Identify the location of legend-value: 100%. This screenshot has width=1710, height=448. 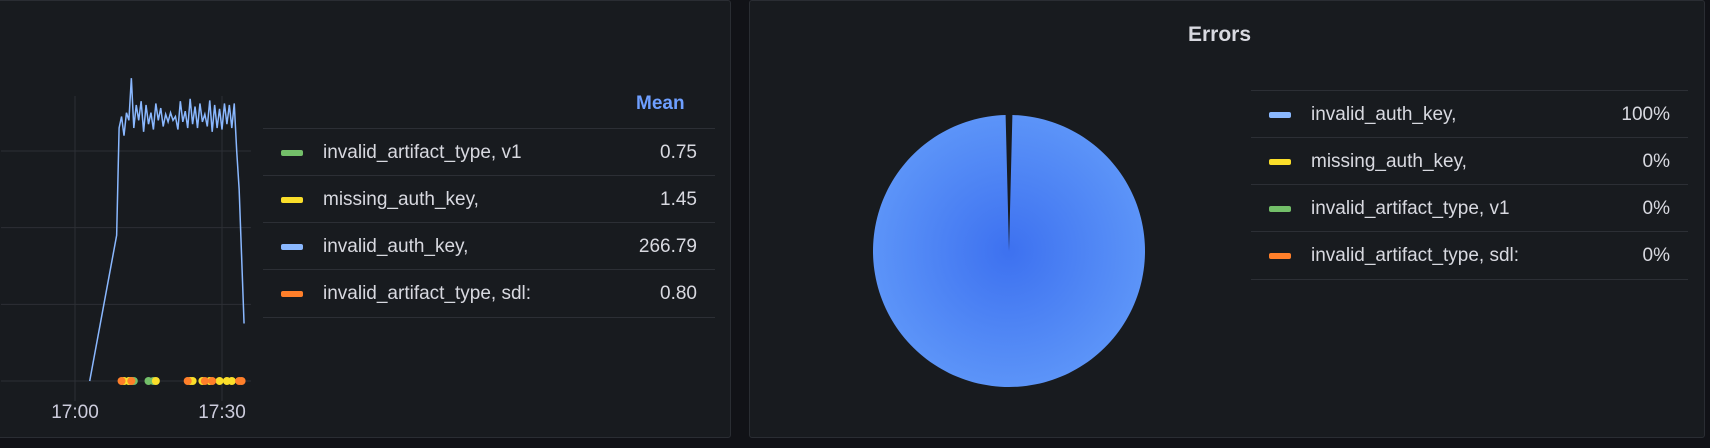
(1645, 114).